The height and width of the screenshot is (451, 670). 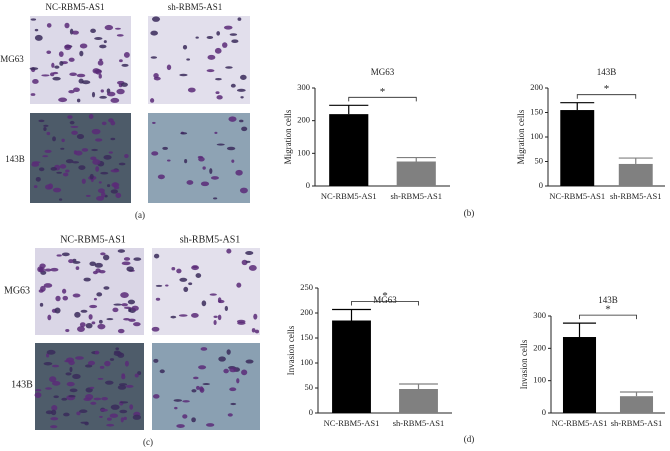 I want to click on y-tick-label: 0, so click(x=544, y=412).